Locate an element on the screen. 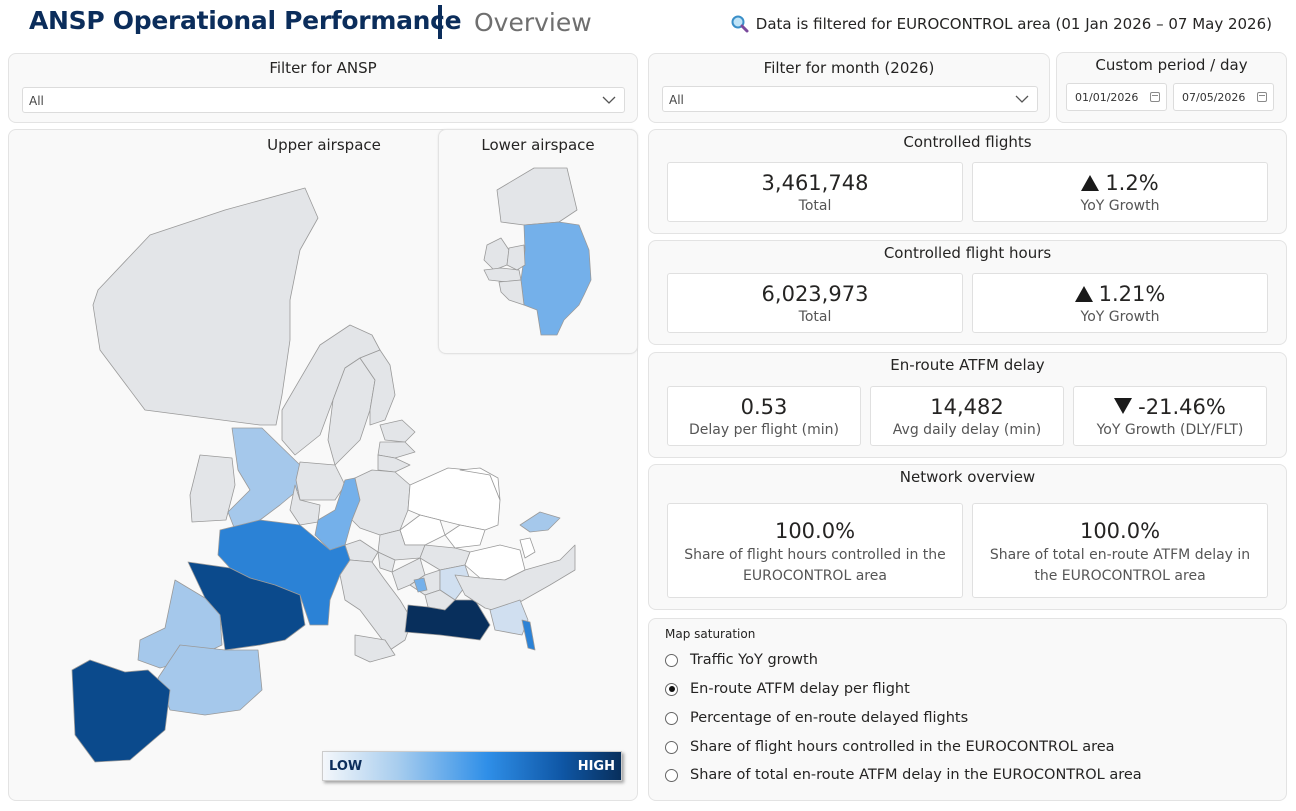 The width and height of the screenshot is (1296, 811). map-saturation-title: Map saturation is located at coordinates (710, 634).